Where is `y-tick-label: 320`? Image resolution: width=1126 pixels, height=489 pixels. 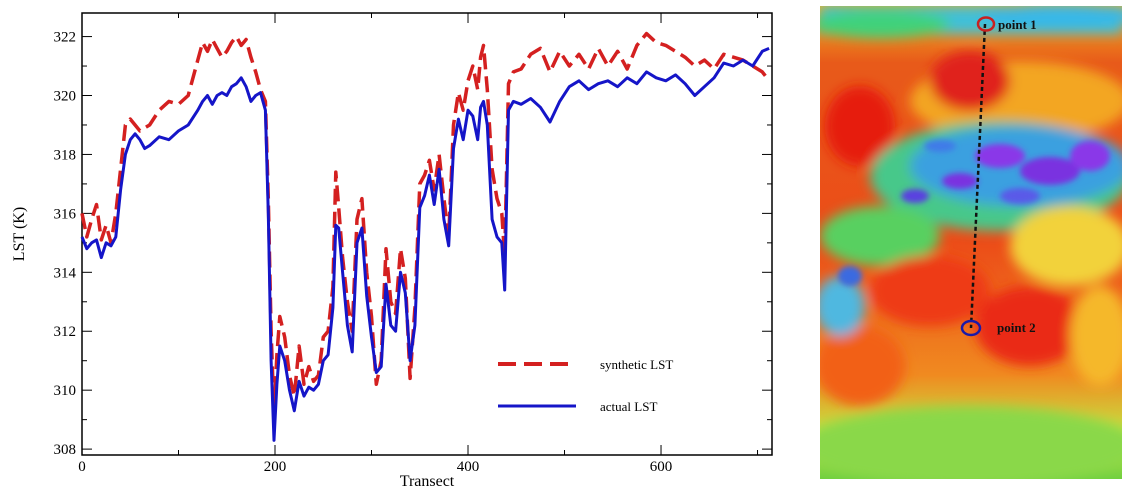 y-tick-label: 320 is located at coordinates (65, 97).